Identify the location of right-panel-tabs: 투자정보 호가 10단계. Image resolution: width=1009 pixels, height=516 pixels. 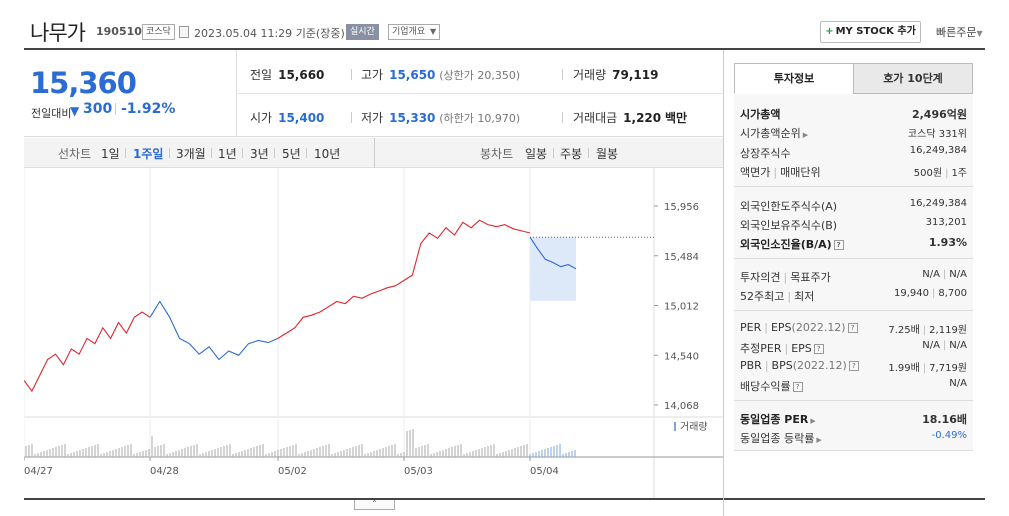
(853, 78).